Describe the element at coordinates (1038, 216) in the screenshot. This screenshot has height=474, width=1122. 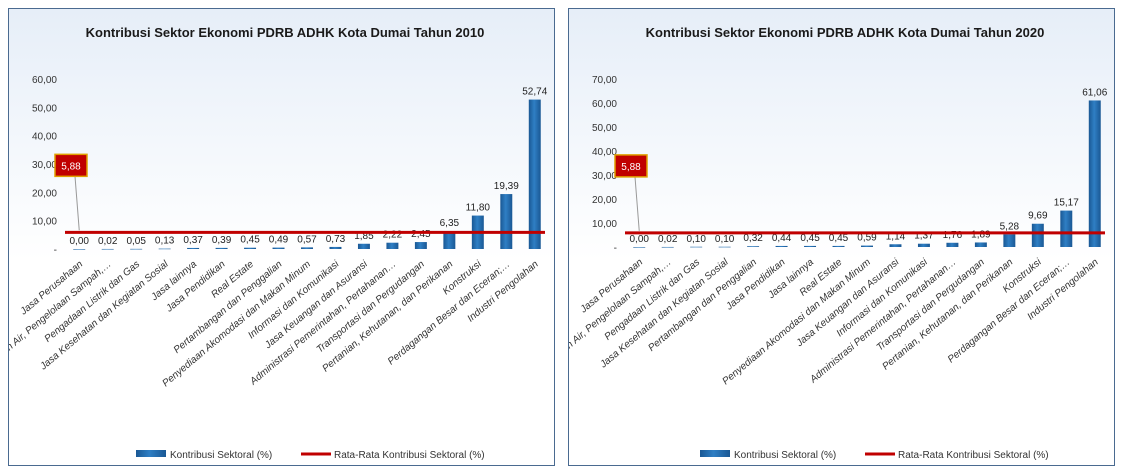
I see `data-label: 9,69` at that location.